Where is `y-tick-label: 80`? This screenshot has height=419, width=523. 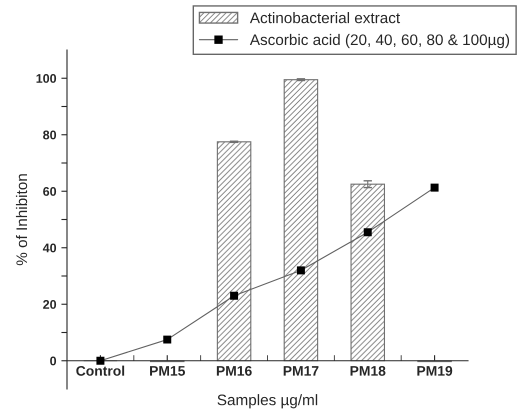 y-tick-label: 80 is located at coordinates (49, 135).